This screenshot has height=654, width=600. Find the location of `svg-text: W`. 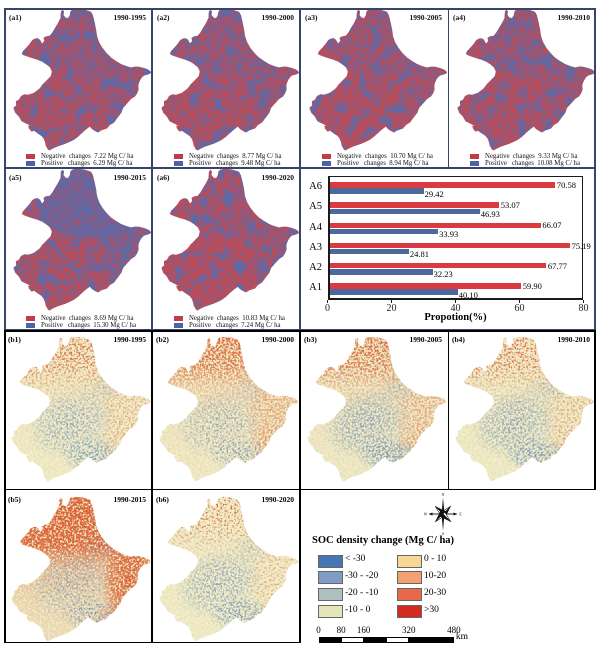

svg-text: W is located at coordinates (426, 515).